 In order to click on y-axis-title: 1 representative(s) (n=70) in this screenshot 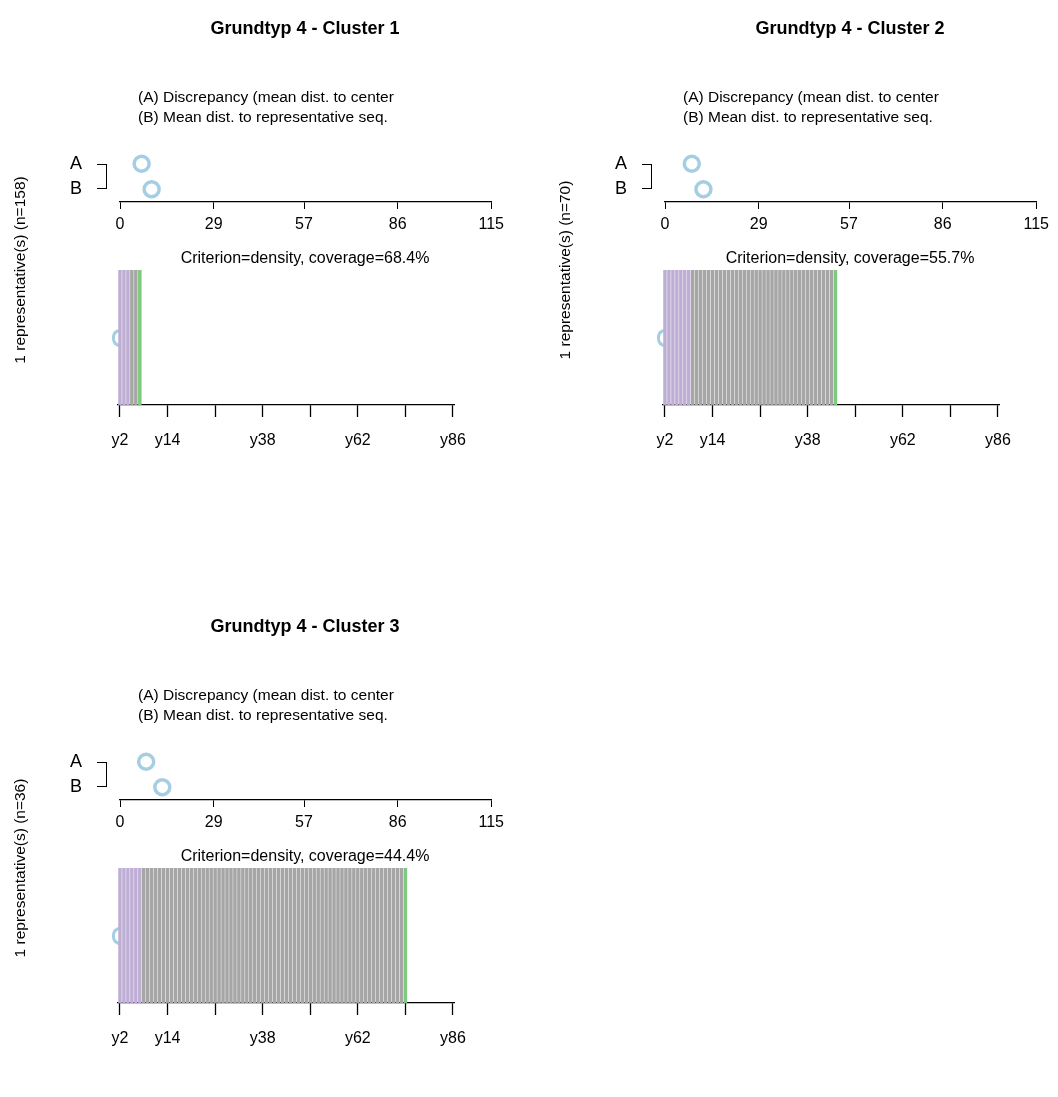, I will do `click(565, 270)`.